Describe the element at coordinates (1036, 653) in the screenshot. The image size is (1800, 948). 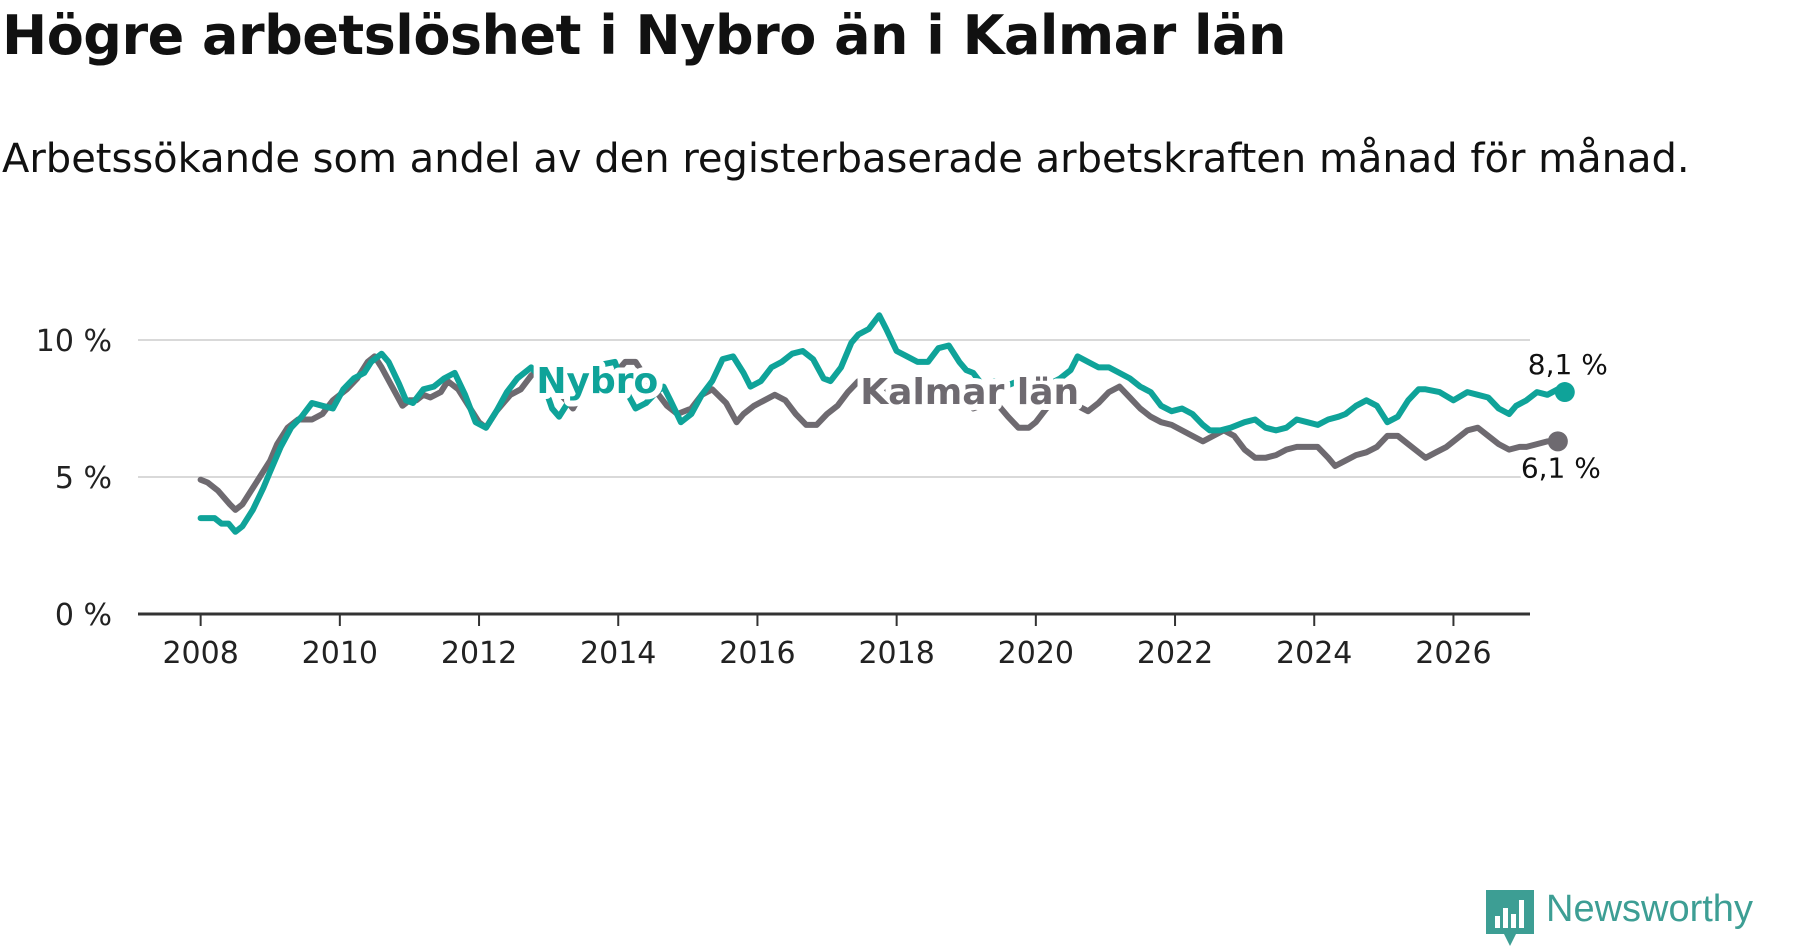
I see `x-tick-label: 2020` at that location.